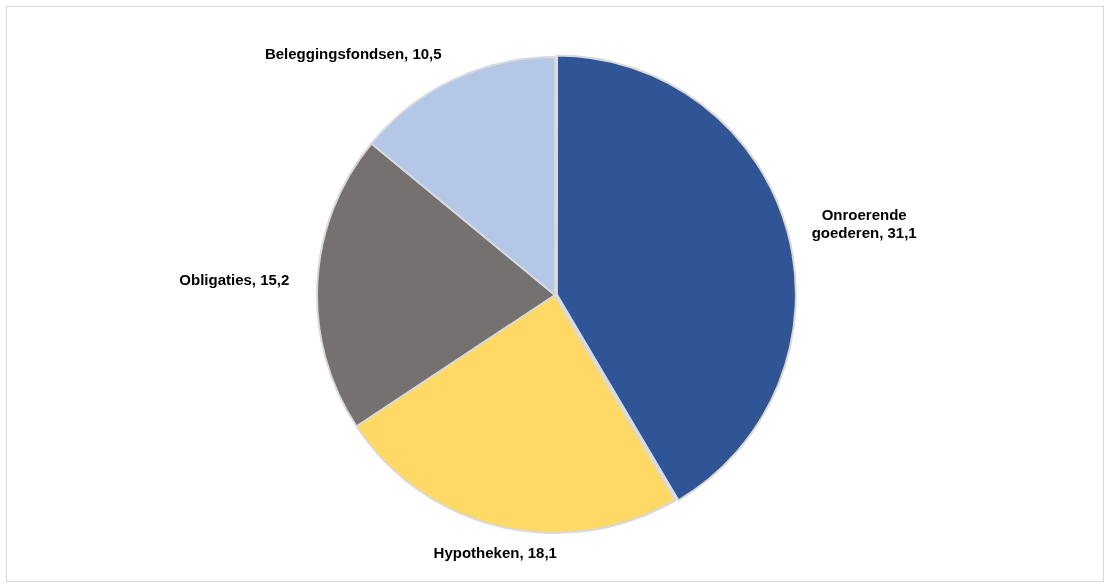 The image size is (1110, 588). I want to click on slice-label: Beleggingsfondsen, 10,5, so click(353, 53).